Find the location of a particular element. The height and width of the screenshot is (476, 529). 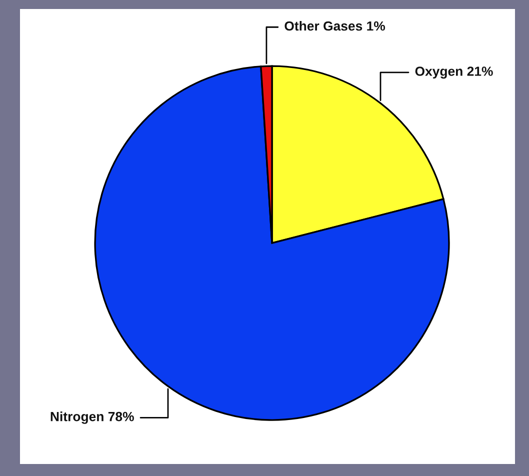

slice-label: Oxygen 21% is located at coordinates (454, 72).